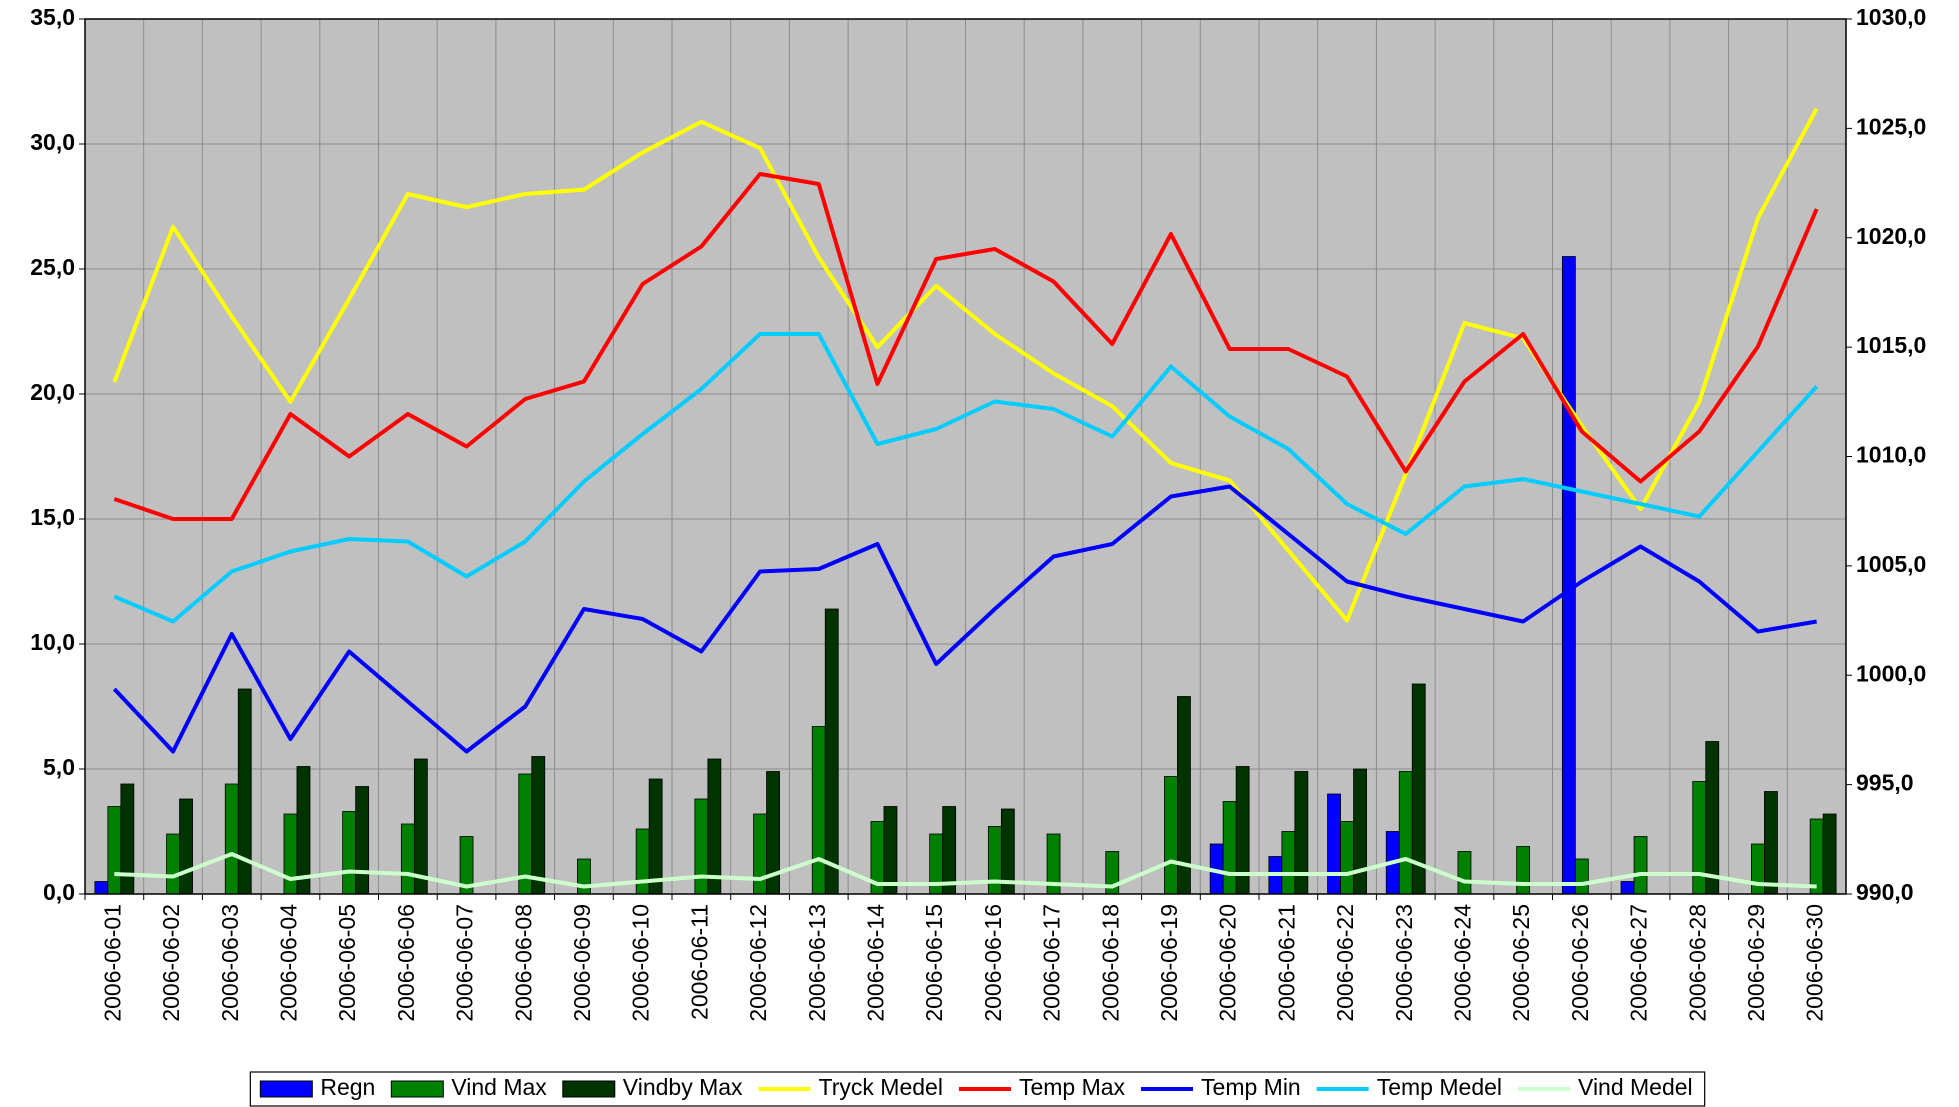  I want to click on x-tick-label: 2006-06-03, so click(230, 963).